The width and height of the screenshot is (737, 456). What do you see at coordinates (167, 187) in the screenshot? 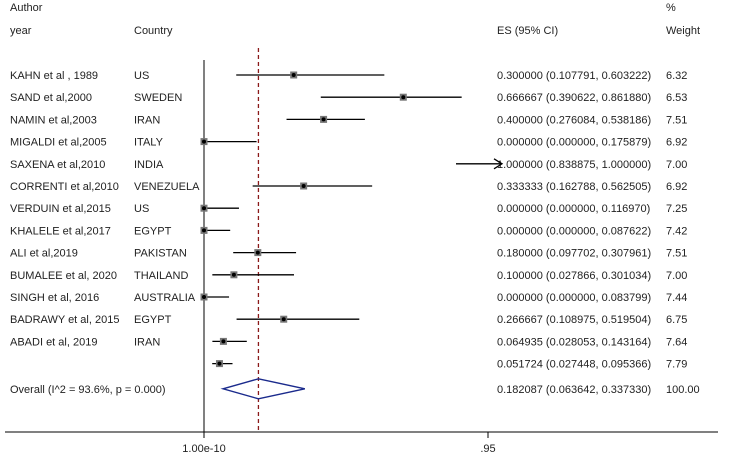
I see `study-country: VENEZUELA` at bounding box center [167, 187].